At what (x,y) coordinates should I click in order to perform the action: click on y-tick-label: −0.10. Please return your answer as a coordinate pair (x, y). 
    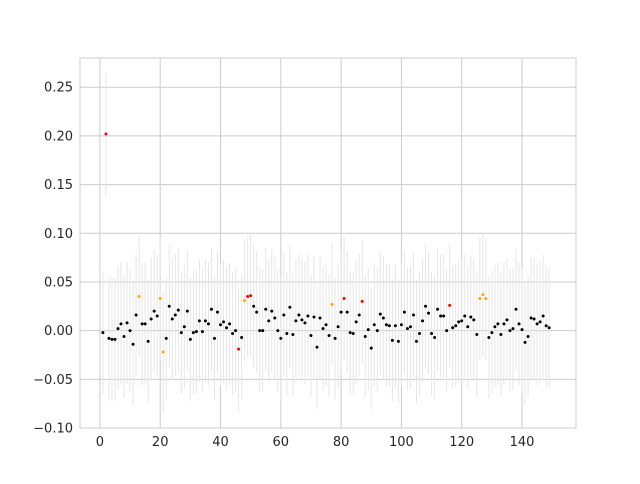
    Looking at the image, I should click on (53, 429).